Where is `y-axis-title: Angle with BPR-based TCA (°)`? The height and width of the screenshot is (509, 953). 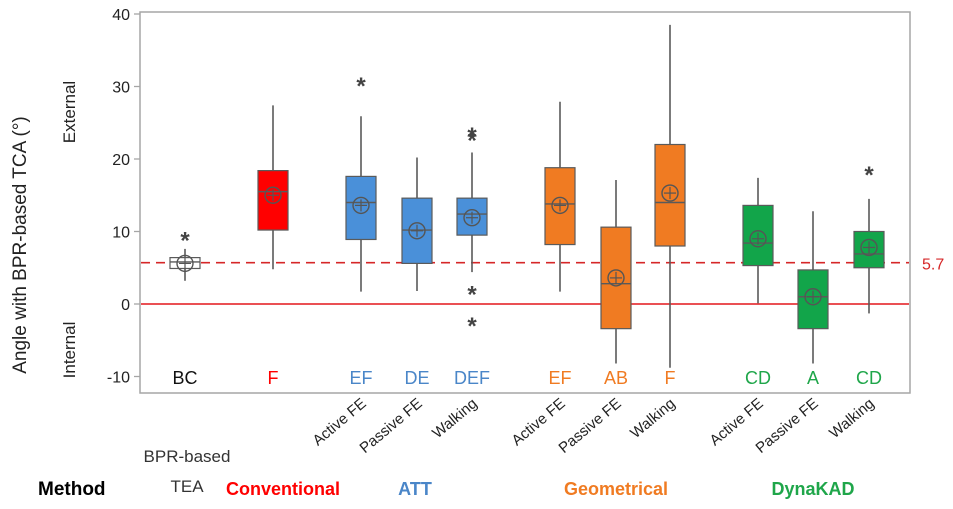 y-axis-title: Angle with BPR-based TCA (°) is located at coordinates (20, 245).